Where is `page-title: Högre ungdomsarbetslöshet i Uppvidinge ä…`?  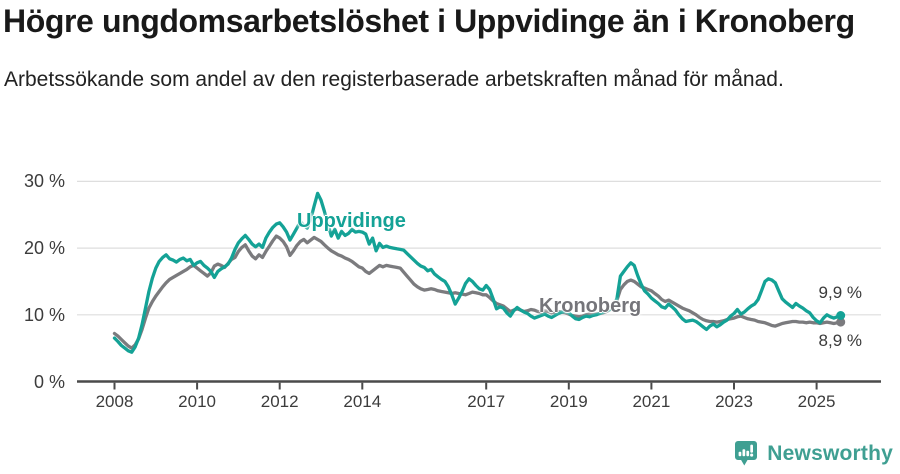
page-title: Högre ungdomsarbetslöshet i Uppvidinge ä… is located at coordinates (429, 21).